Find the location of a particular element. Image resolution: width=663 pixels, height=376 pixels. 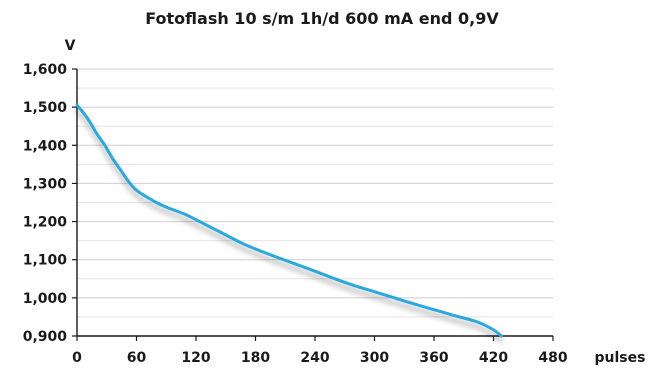

x-tick-label: 480 is located at coordinates (552, 358).